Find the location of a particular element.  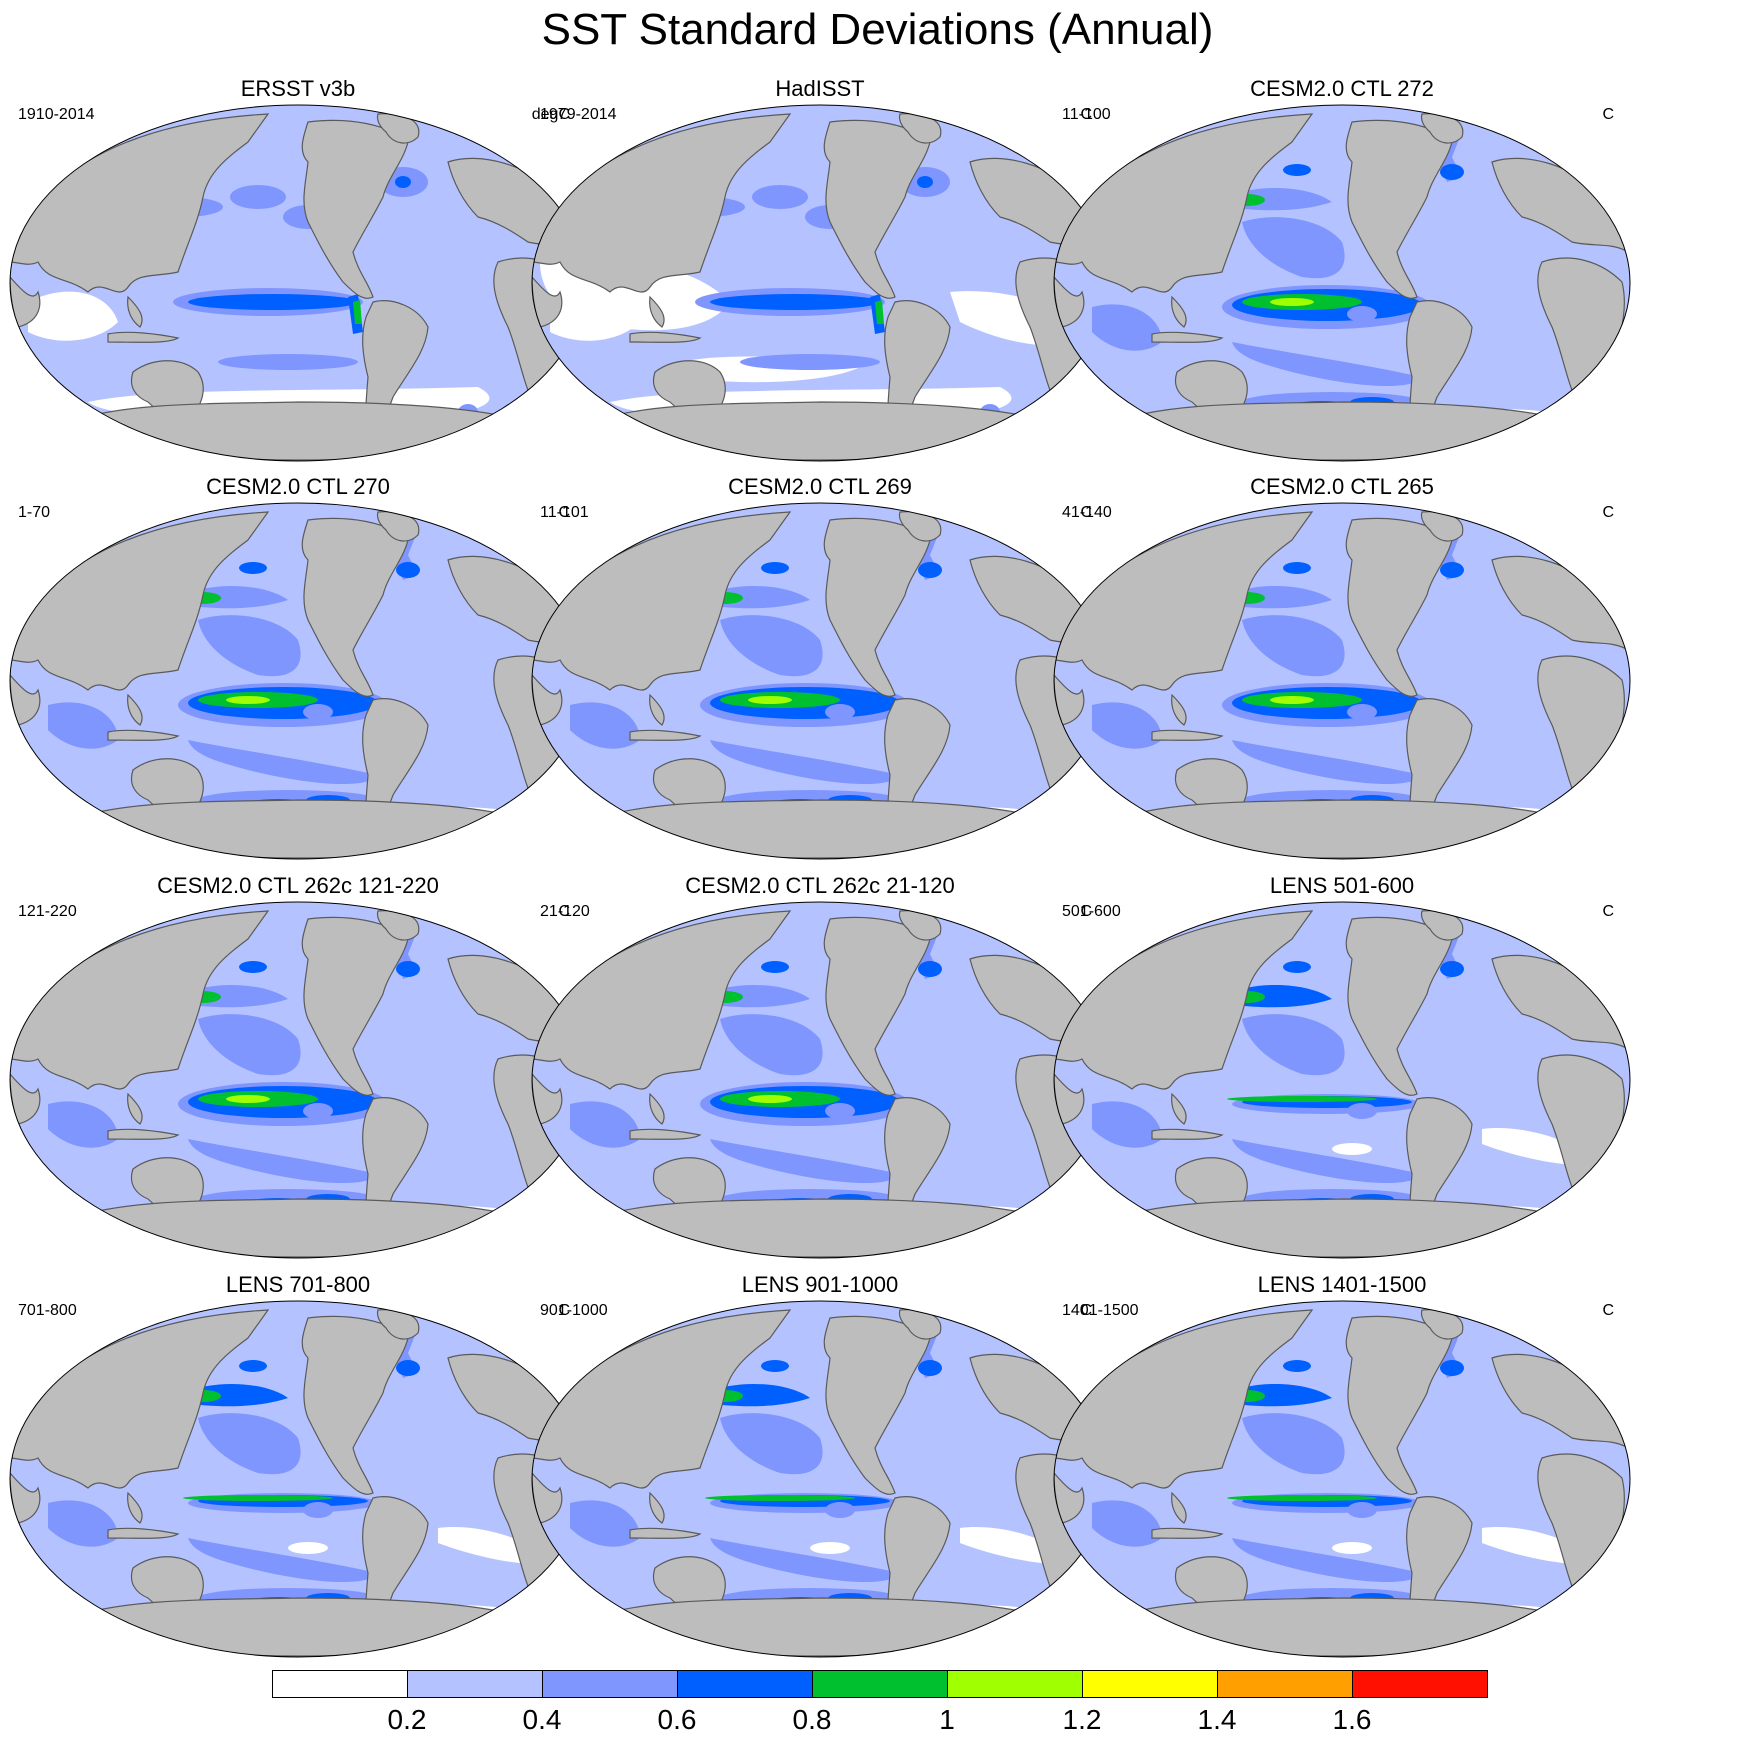

panel-period: 121-220 is located at coordinates (47, 911).